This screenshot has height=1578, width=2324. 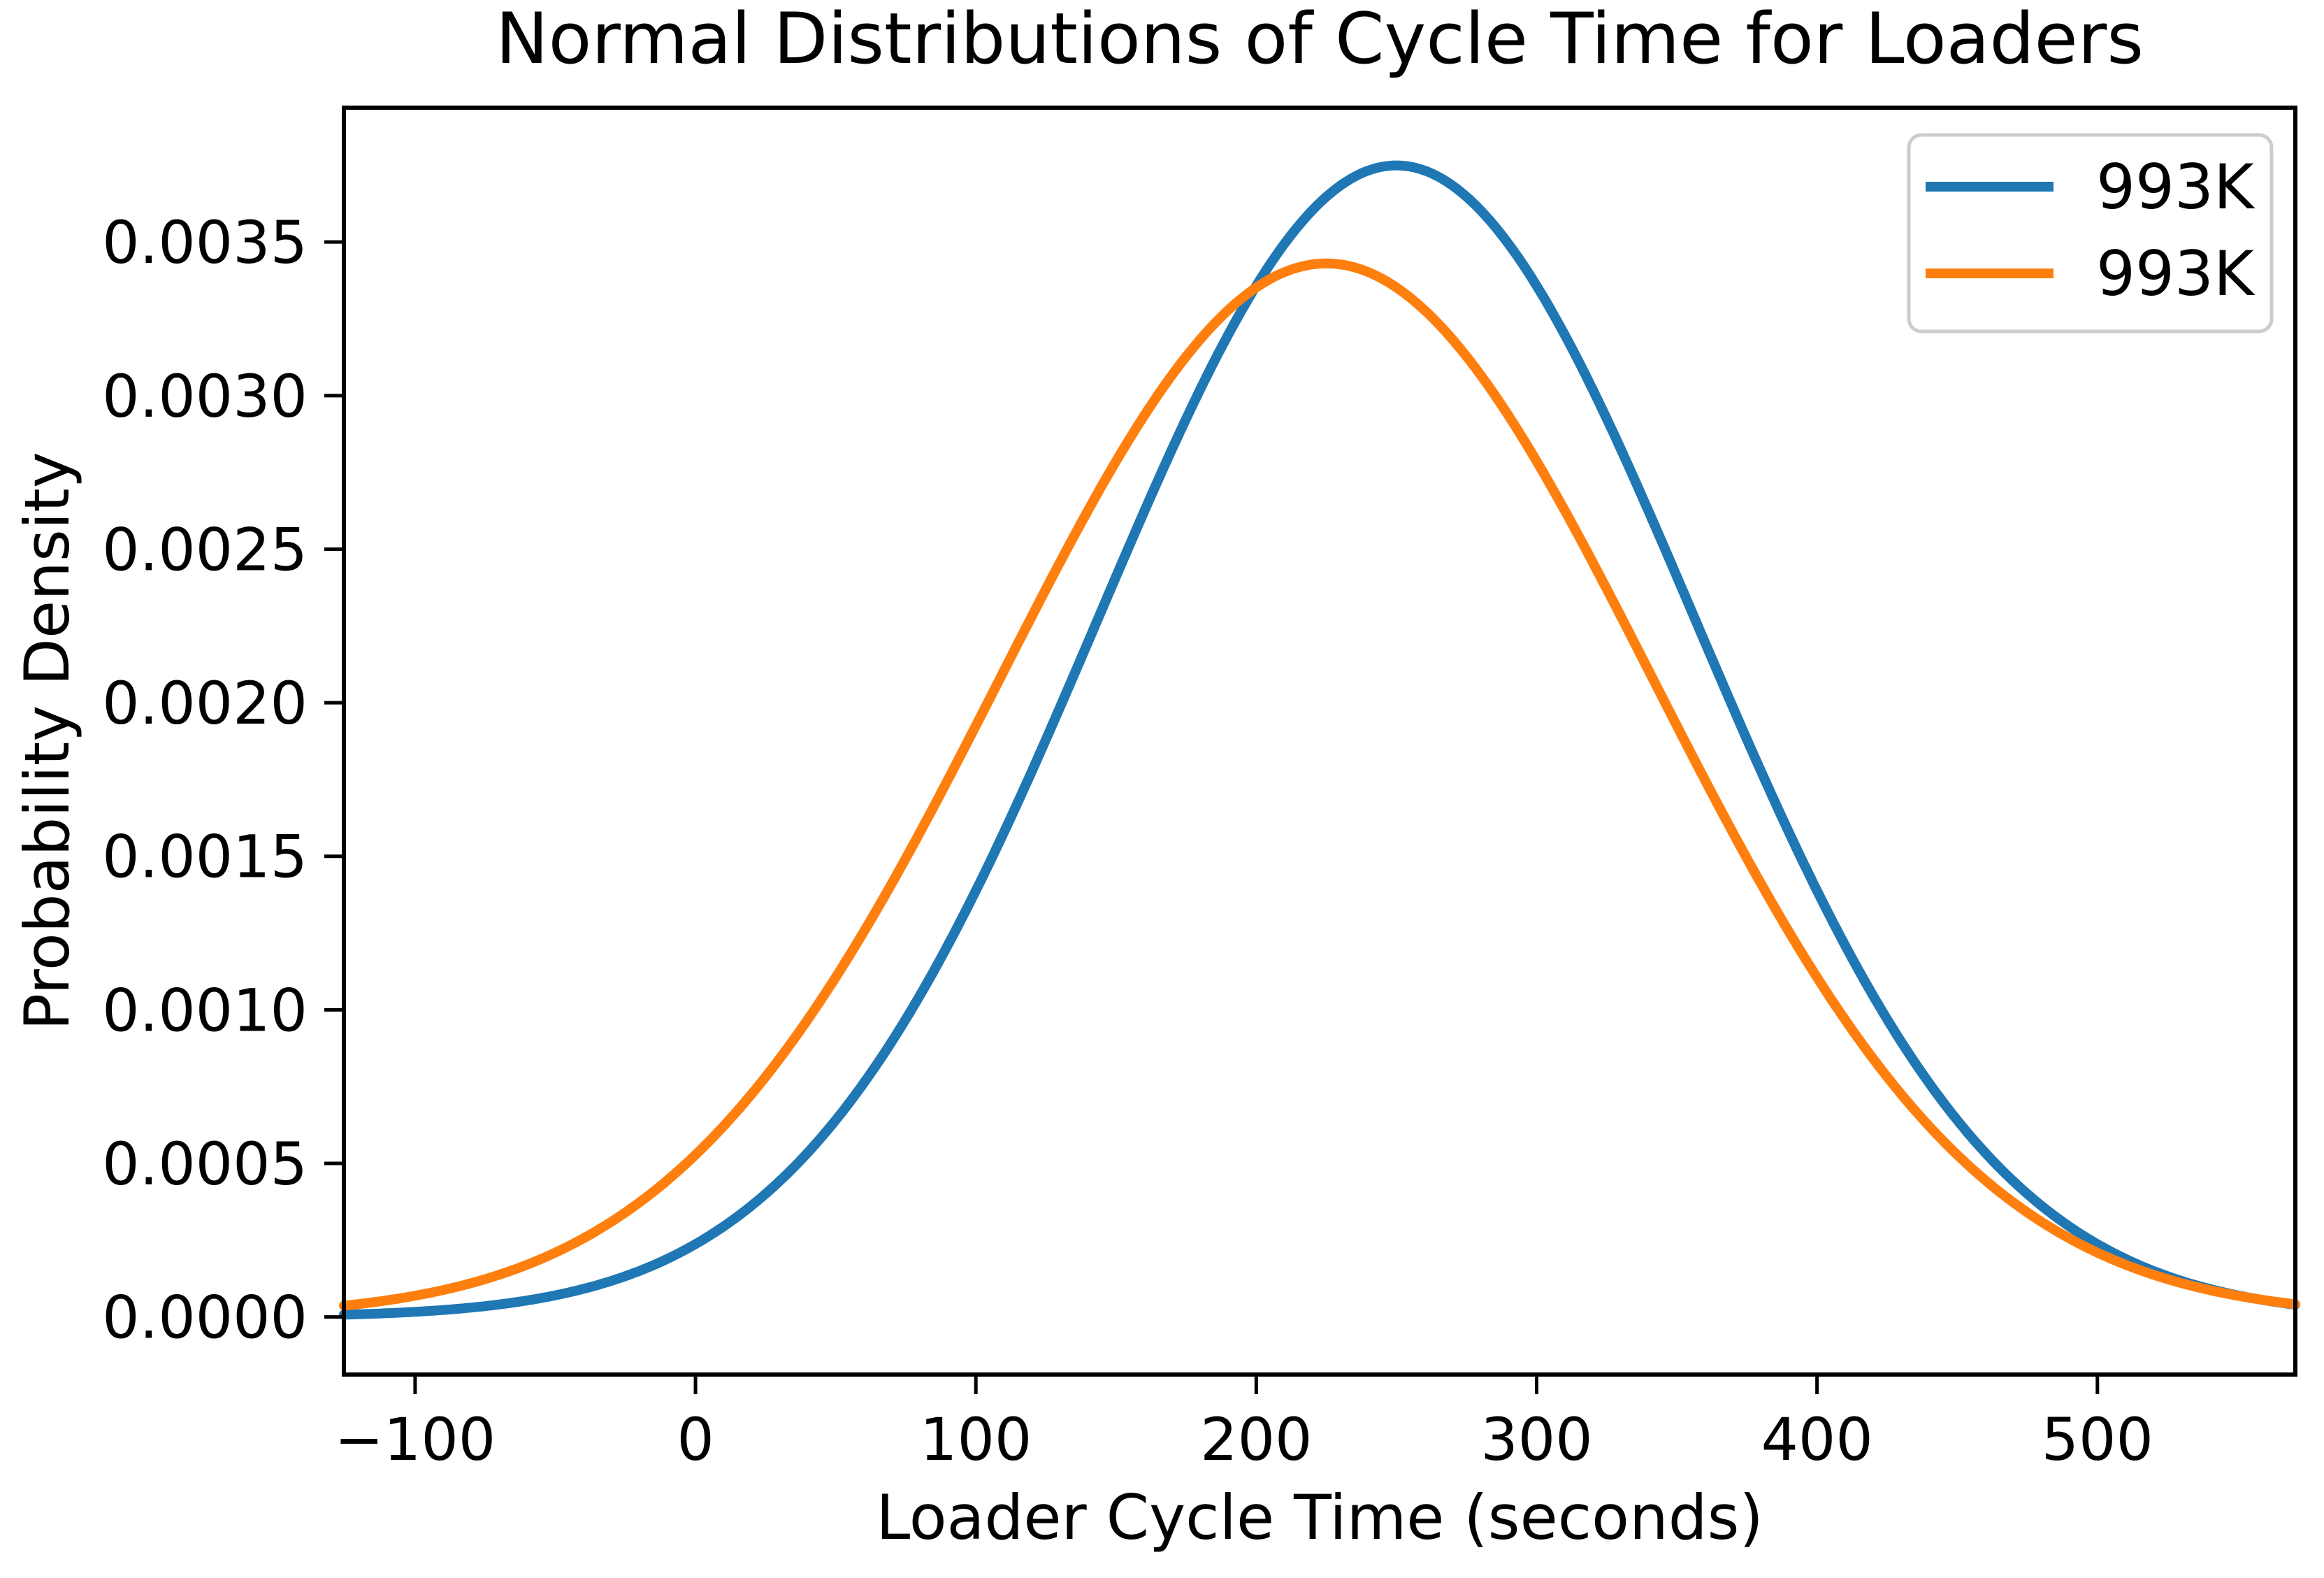 What do you see at coordinates (205, 703) in the screenshot?
I see `y-tick-label: 0.0020` at bounding box center [205, 703].